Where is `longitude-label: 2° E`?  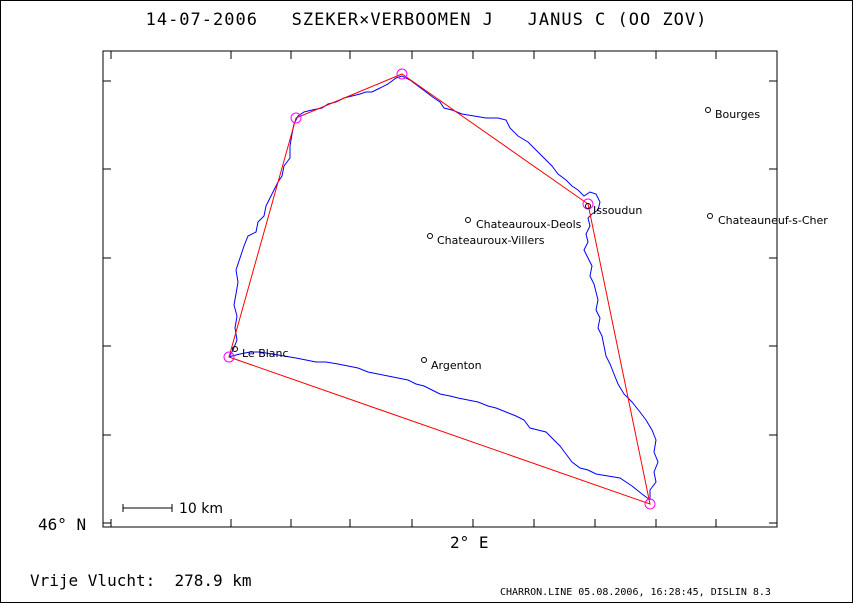
longitude-label: 2° E is located at coordinates (469, 542).